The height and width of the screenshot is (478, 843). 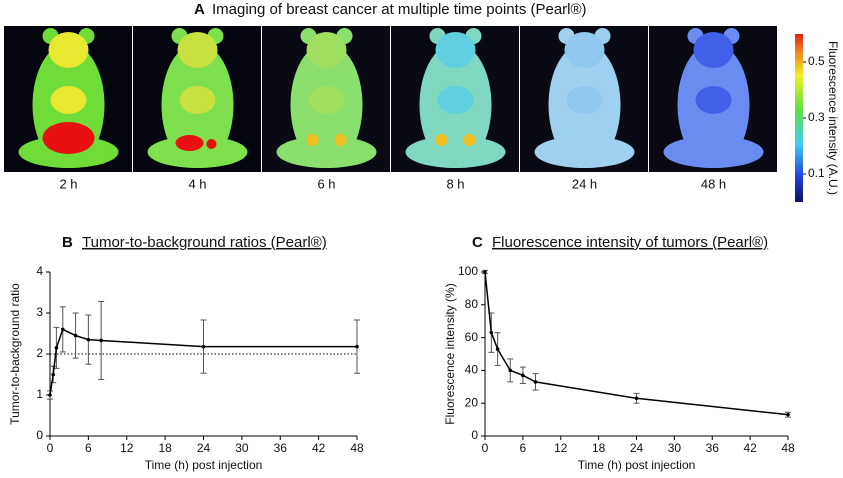 What do you see at coordinates (39, 353) in the screenshot?
I see `y-tick-label: 2` at bounding box center [39, 353].